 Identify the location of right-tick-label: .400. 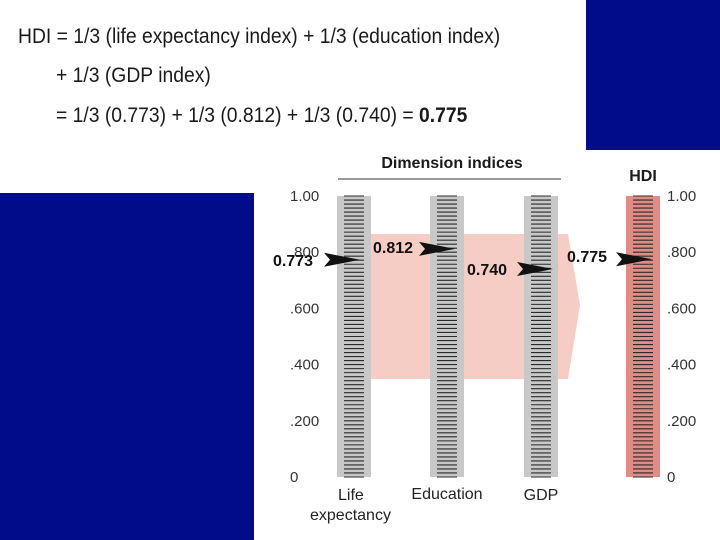
(681, 365).